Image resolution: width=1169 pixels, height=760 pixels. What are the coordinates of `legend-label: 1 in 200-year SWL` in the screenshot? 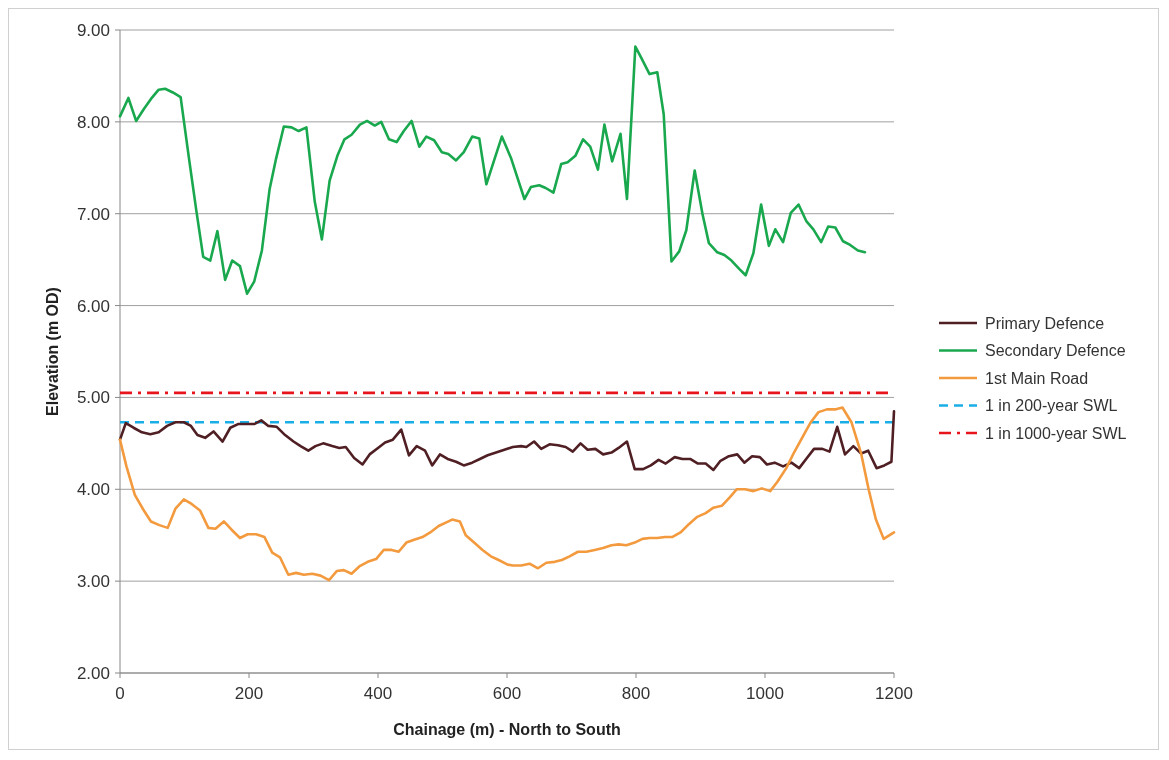 It's located at (1051, 406).